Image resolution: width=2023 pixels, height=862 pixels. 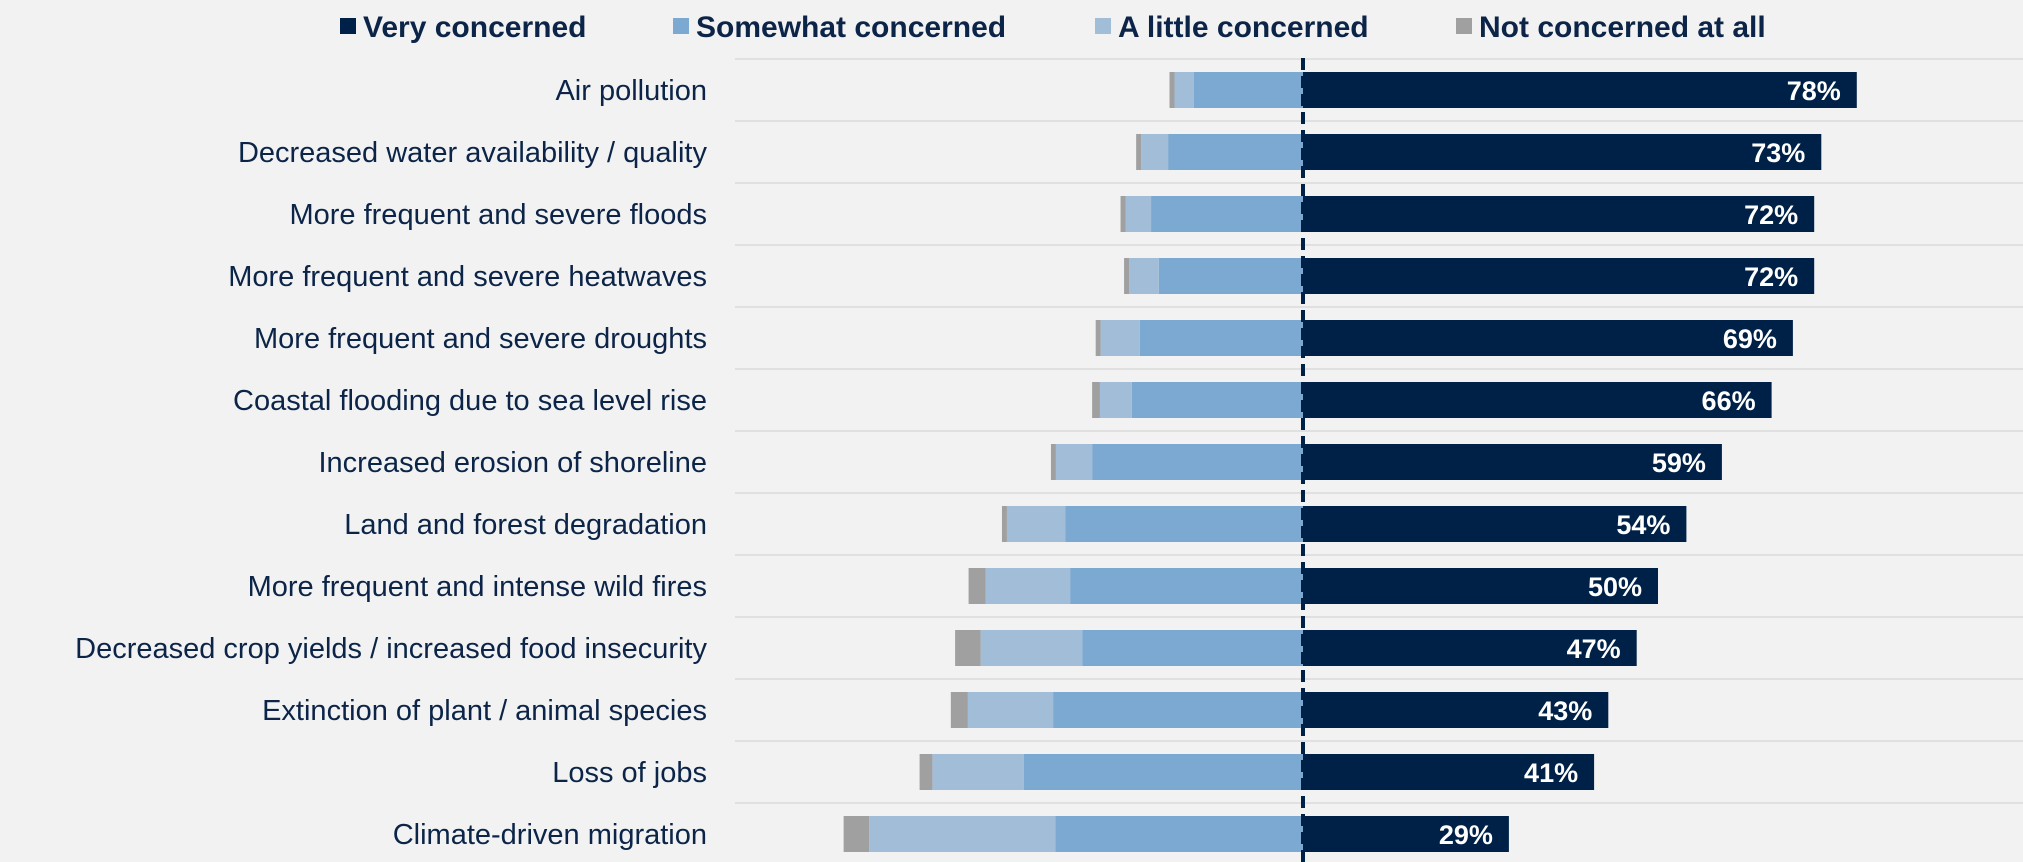 What do you see at coordinates (473, 153) in the screenshot?
I see `category-label: Decreased water availability / quality` at bounding box center [473, 153].